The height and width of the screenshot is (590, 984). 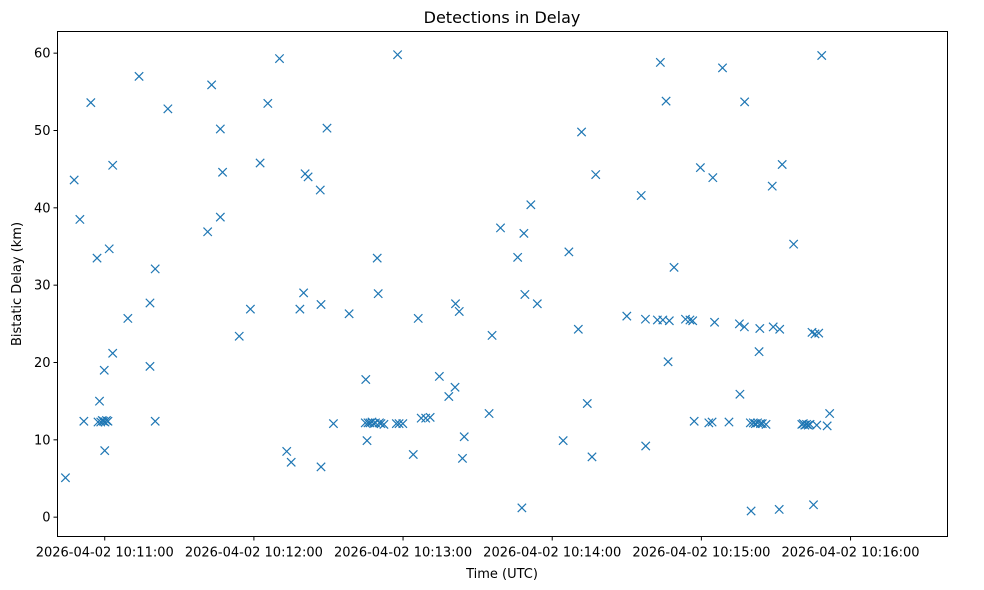 I want to click on chart-title: Detections in Delay, so click(x=502, y=17).